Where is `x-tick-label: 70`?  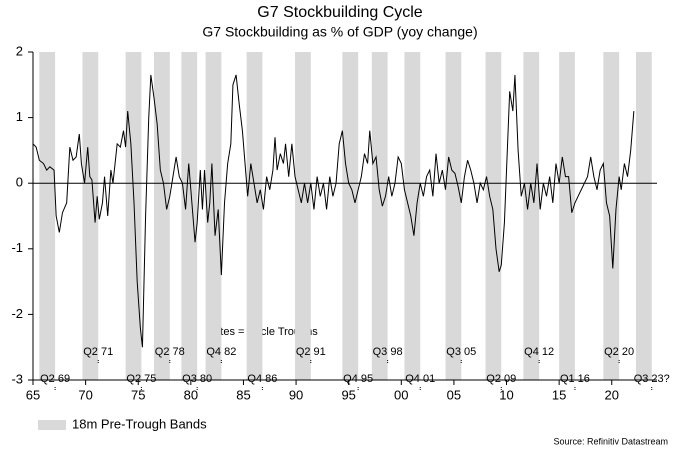 x-tick-label: 70 is located at coordinates (85, 394).